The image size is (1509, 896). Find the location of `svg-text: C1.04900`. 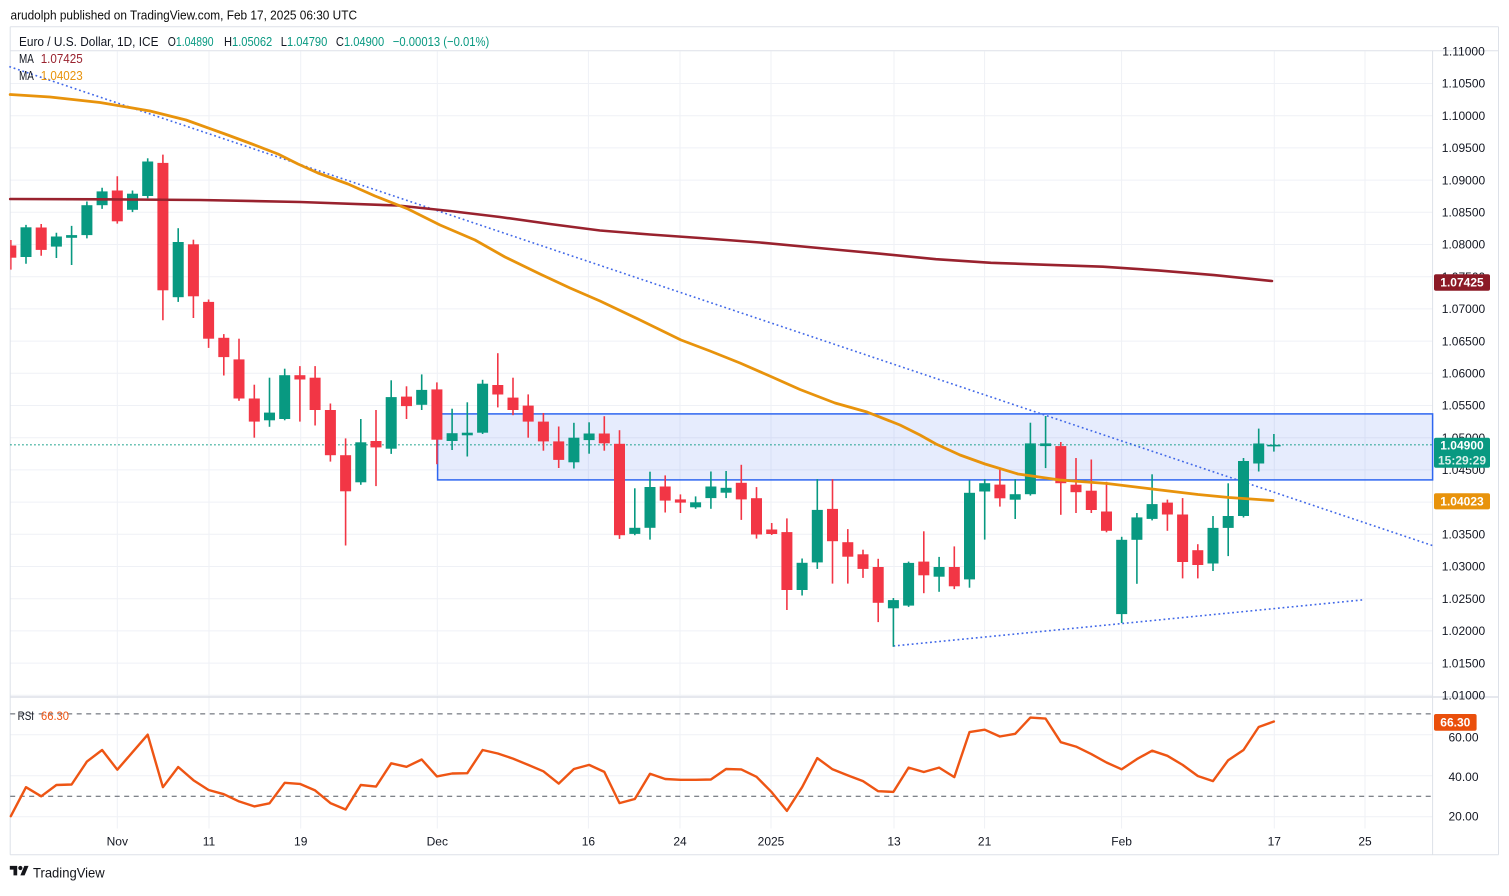

svg-text: C1.04900 is located at coordinates (360, 41).